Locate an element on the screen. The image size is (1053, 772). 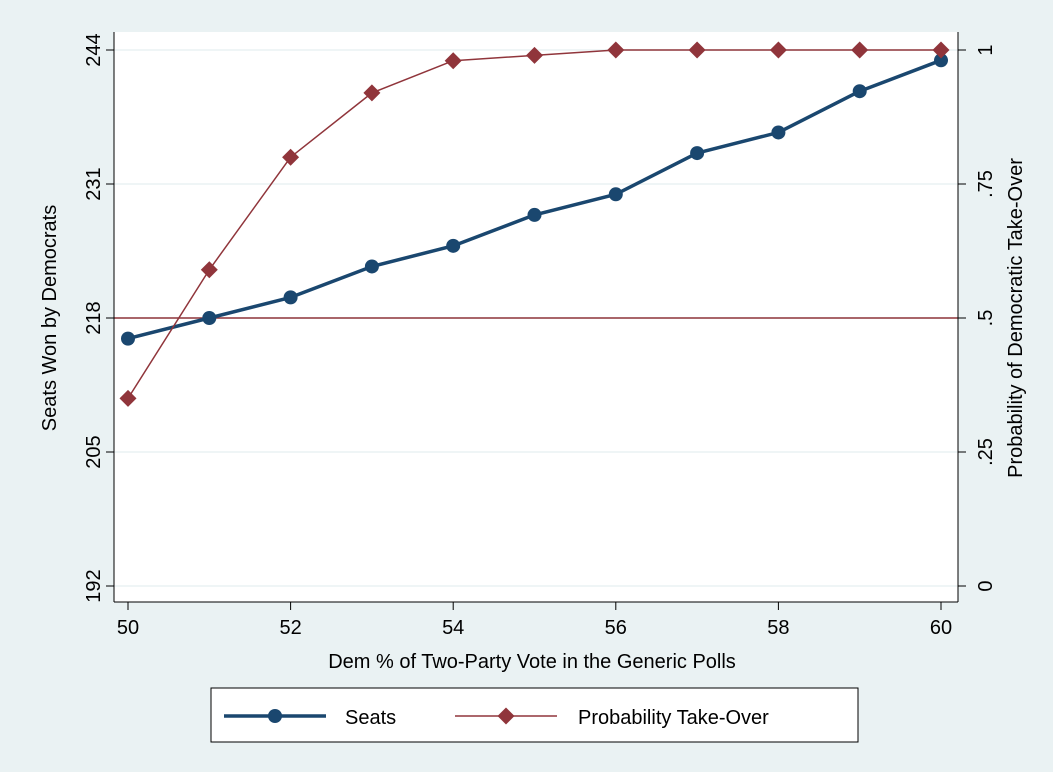
x-tick-label: 50 is located at coordinates (128, 628).